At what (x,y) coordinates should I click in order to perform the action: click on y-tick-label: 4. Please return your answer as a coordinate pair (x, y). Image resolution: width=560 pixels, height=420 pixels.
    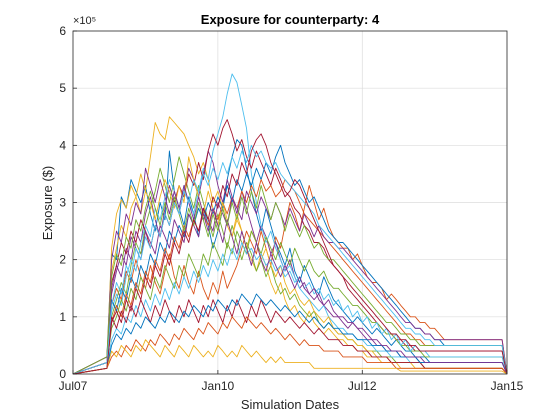
    Looking at the image, I should click on (62, 145).